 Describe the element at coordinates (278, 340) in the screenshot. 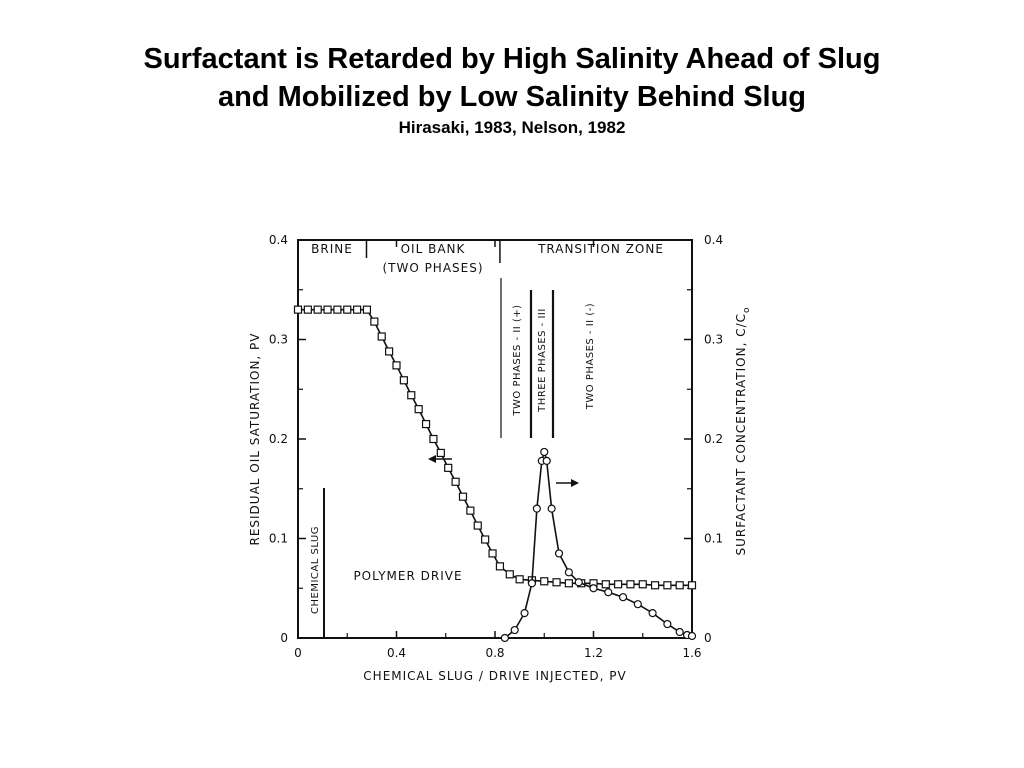

I see `y-left-tick-label: 0.3` at that location.